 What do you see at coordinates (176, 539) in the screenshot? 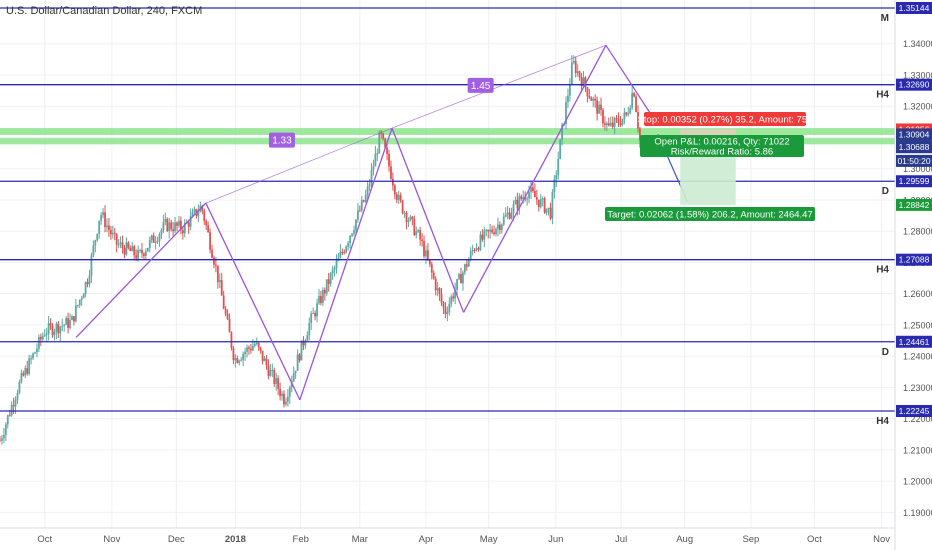
I see `time-tick-2: Dec` at bounding box center [176, 539].